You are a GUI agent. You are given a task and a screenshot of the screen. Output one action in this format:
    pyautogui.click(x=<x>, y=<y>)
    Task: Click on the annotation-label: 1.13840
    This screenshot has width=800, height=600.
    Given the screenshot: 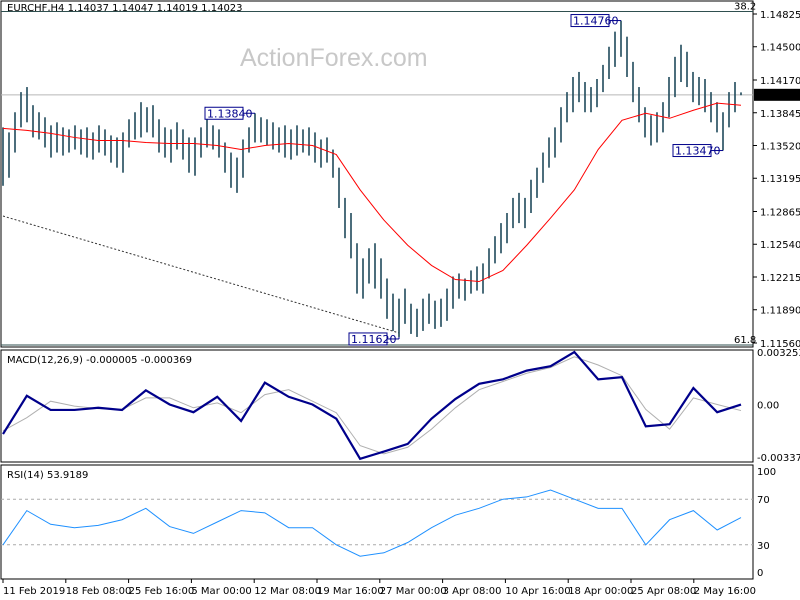 What is the action you would take?
    pyautogui.click(x=230, y=113)
    